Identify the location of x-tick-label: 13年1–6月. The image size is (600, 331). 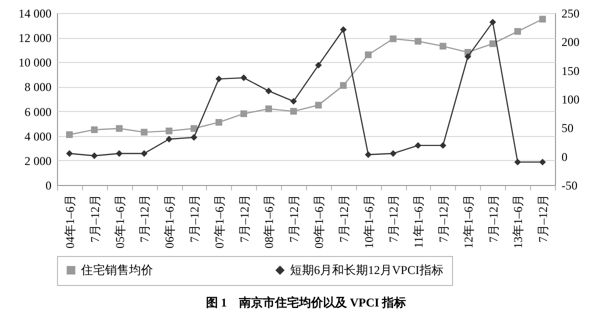
(518, 221).